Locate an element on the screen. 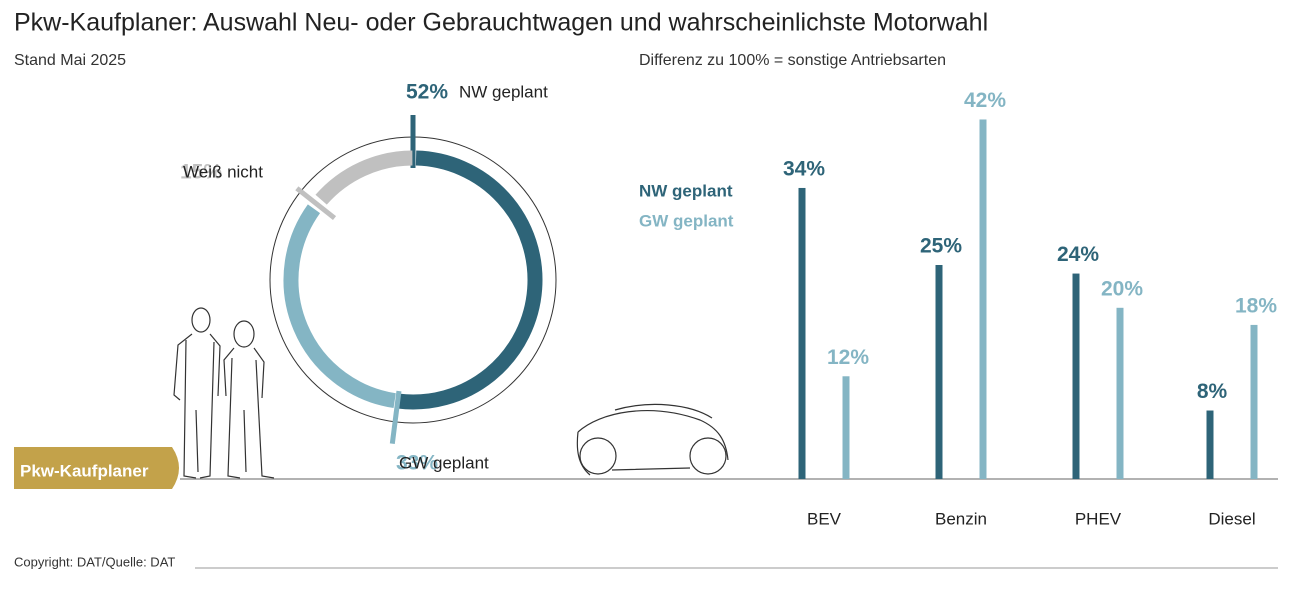 This screenshot has height=594, width=1292. category-label: PHEV is located at coordinates (1098, 518).